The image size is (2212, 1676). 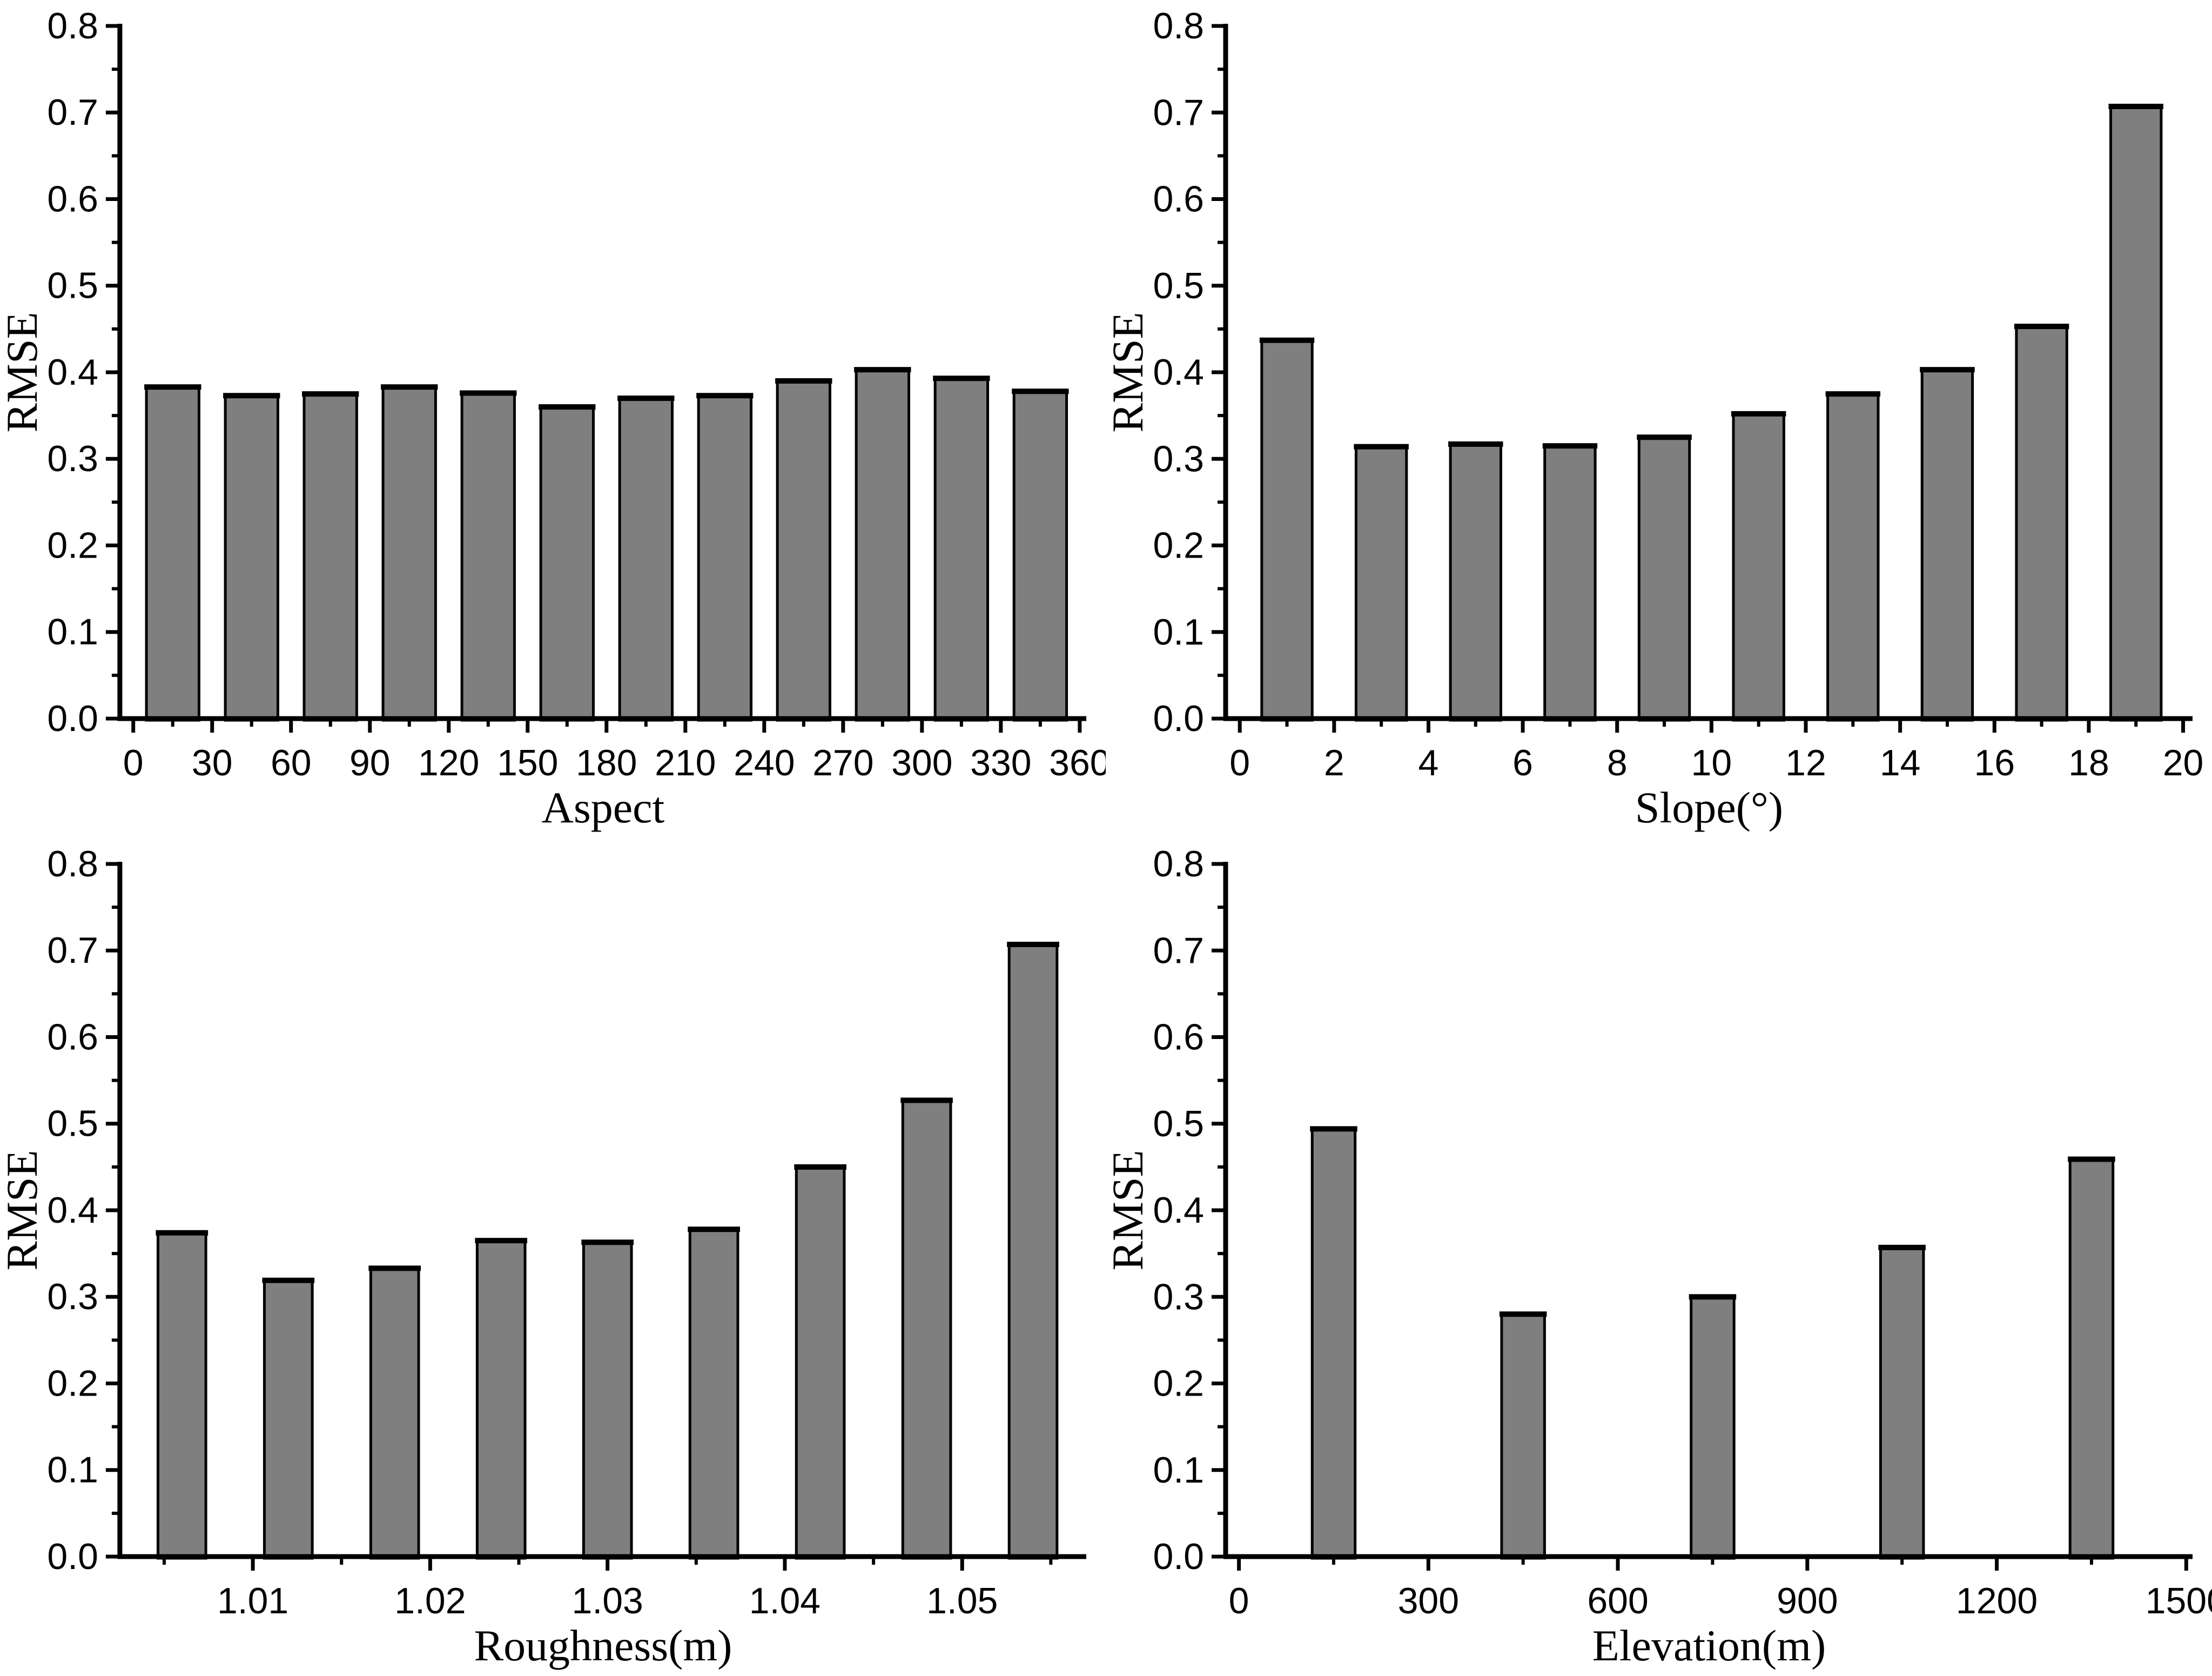 What do you see at coordinates (603, 1646) in the screenshot?
I see `x-axis-title: Roughness(m)` at bounding box center [603, 1646].